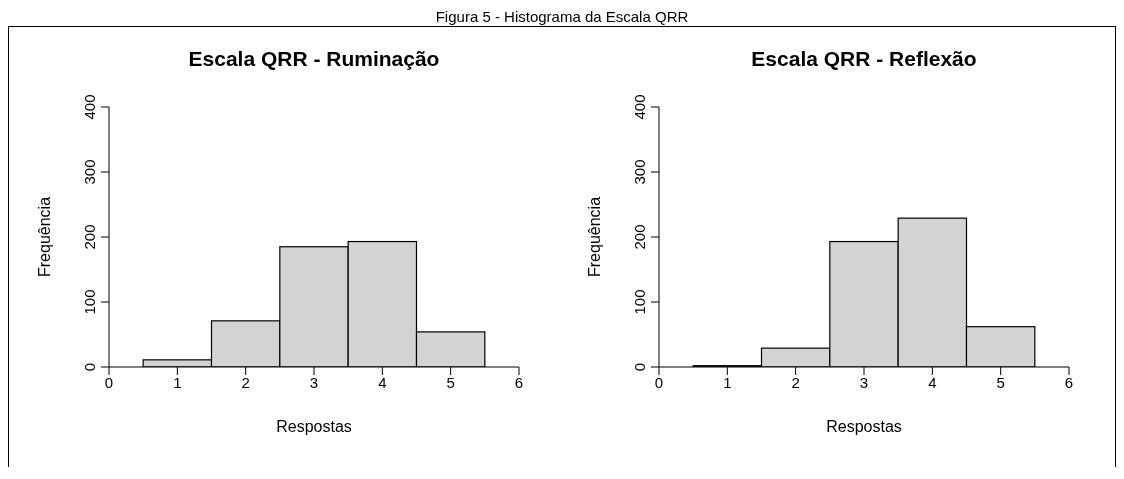 The height and width of the screenshot is (479, 1124). I want to click on text: Figura 5 - Histograma da Escala QRR, so click(562, 17).